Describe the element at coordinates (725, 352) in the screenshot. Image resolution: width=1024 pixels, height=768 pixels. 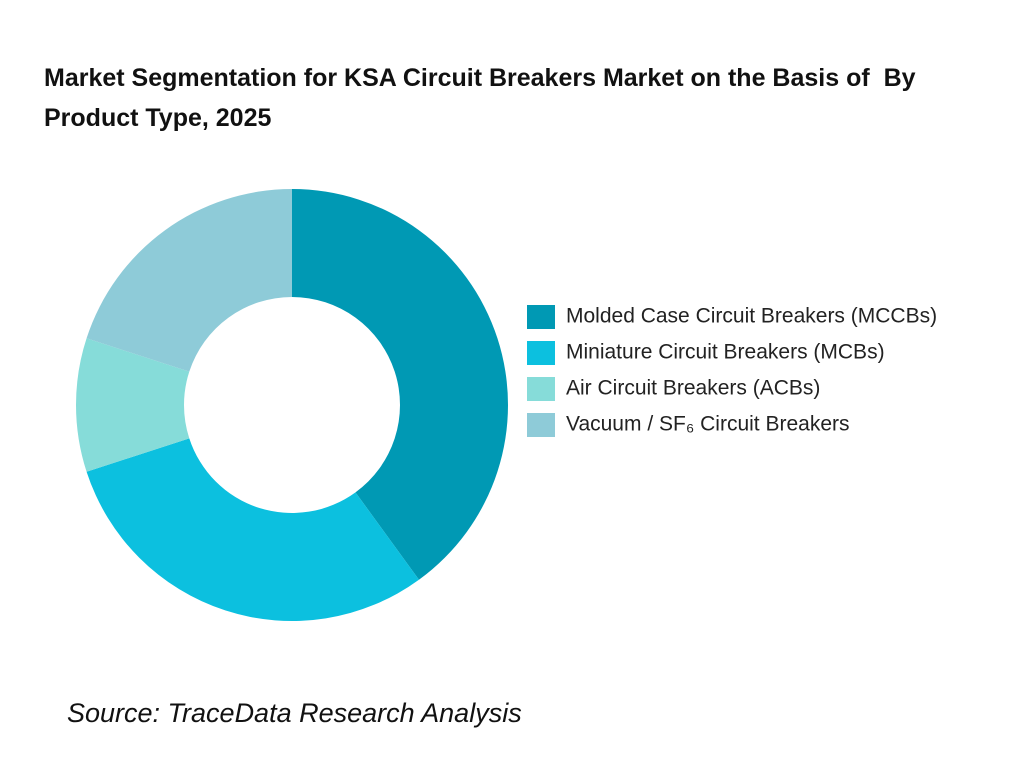
I see `legend-label: Miniature Circuit Breakers (MCBs)` at that location.